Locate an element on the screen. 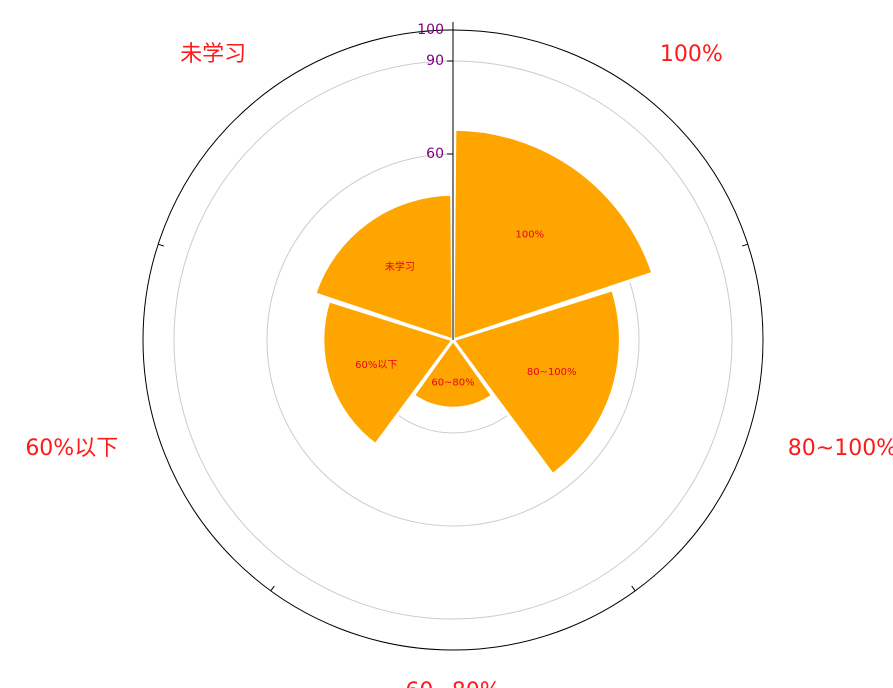 This screenshot has height=688, width=893. category-label: 80~100% is located at coordinates (840, 448).